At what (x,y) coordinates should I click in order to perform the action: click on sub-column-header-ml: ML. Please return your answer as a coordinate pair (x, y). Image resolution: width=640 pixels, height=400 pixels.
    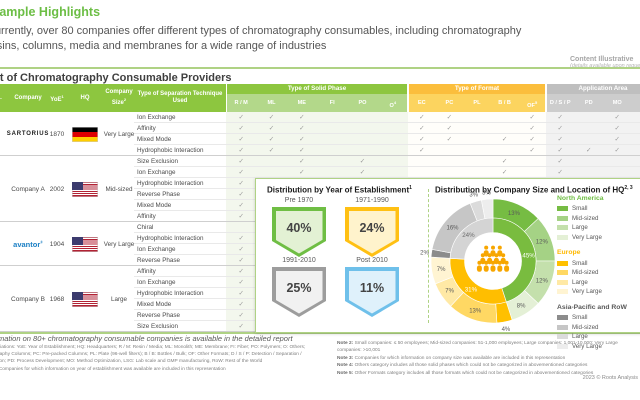
    Looking at the image, I should click on (271, 103).